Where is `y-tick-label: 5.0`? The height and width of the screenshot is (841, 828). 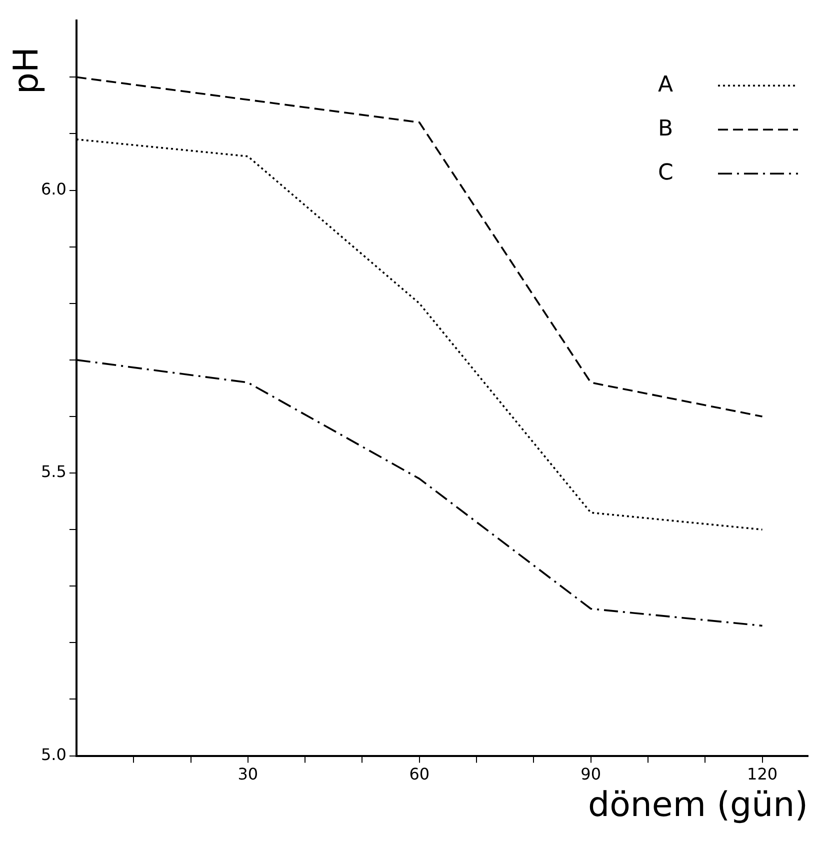 y-tick-label: 5.0 is located at coordinates (53, 754).